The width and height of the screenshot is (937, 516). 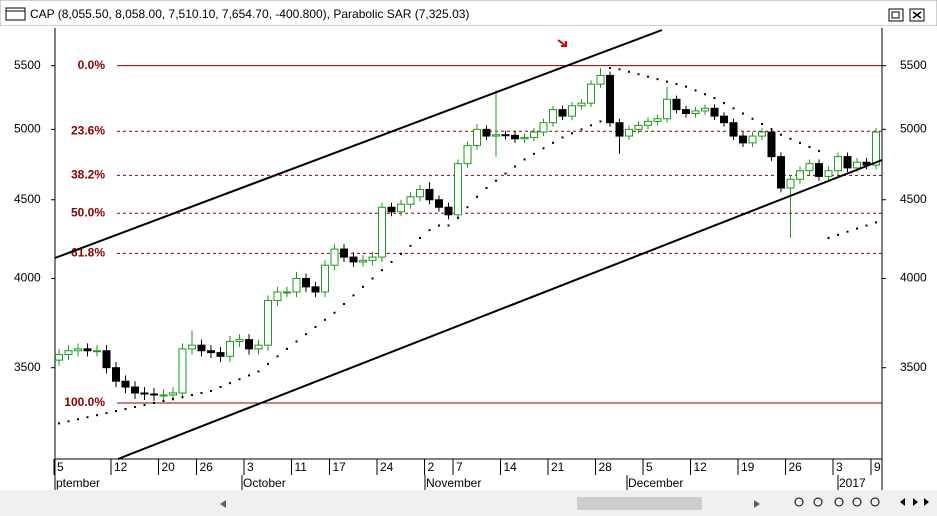 I want to click on y-tick-label-left: 5000, so click(x=27, y=129).